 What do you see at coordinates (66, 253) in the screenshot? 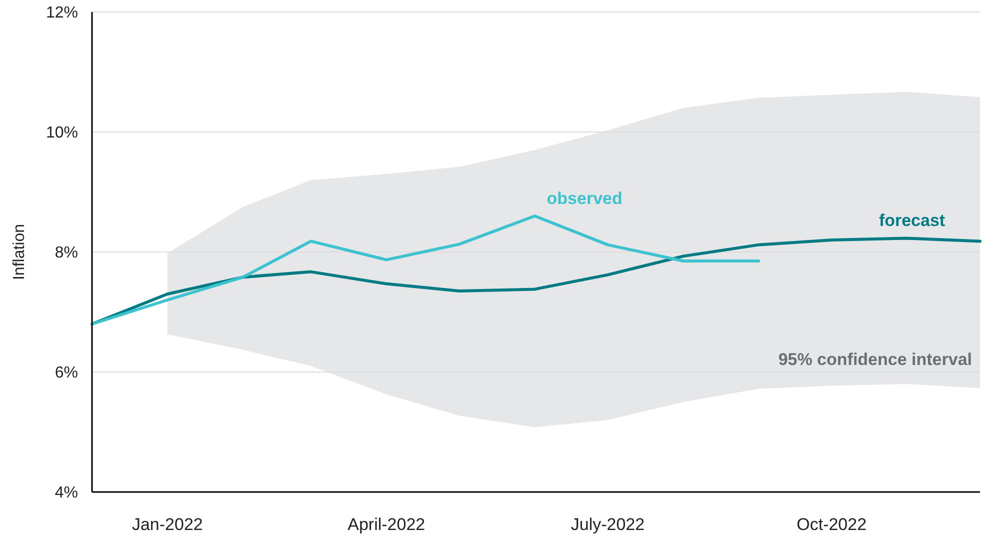
I see `y-tick-label: 8%` at bounding box center [66, 253].